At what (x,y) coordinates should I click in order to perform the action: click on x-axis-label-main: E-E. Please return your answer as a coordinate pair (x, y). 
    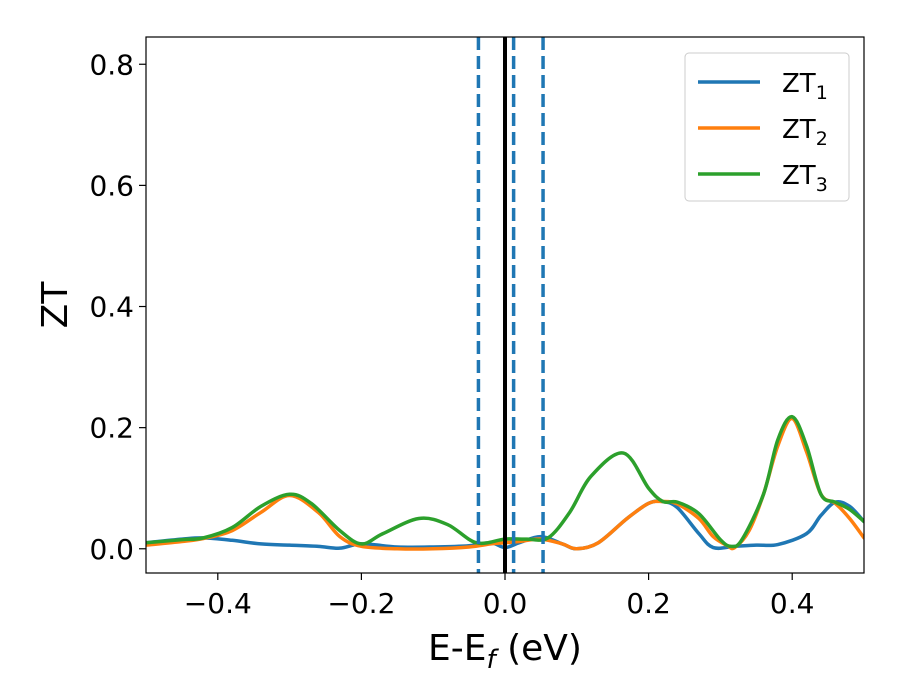
    Looking at the image, I should click on (457, 648).